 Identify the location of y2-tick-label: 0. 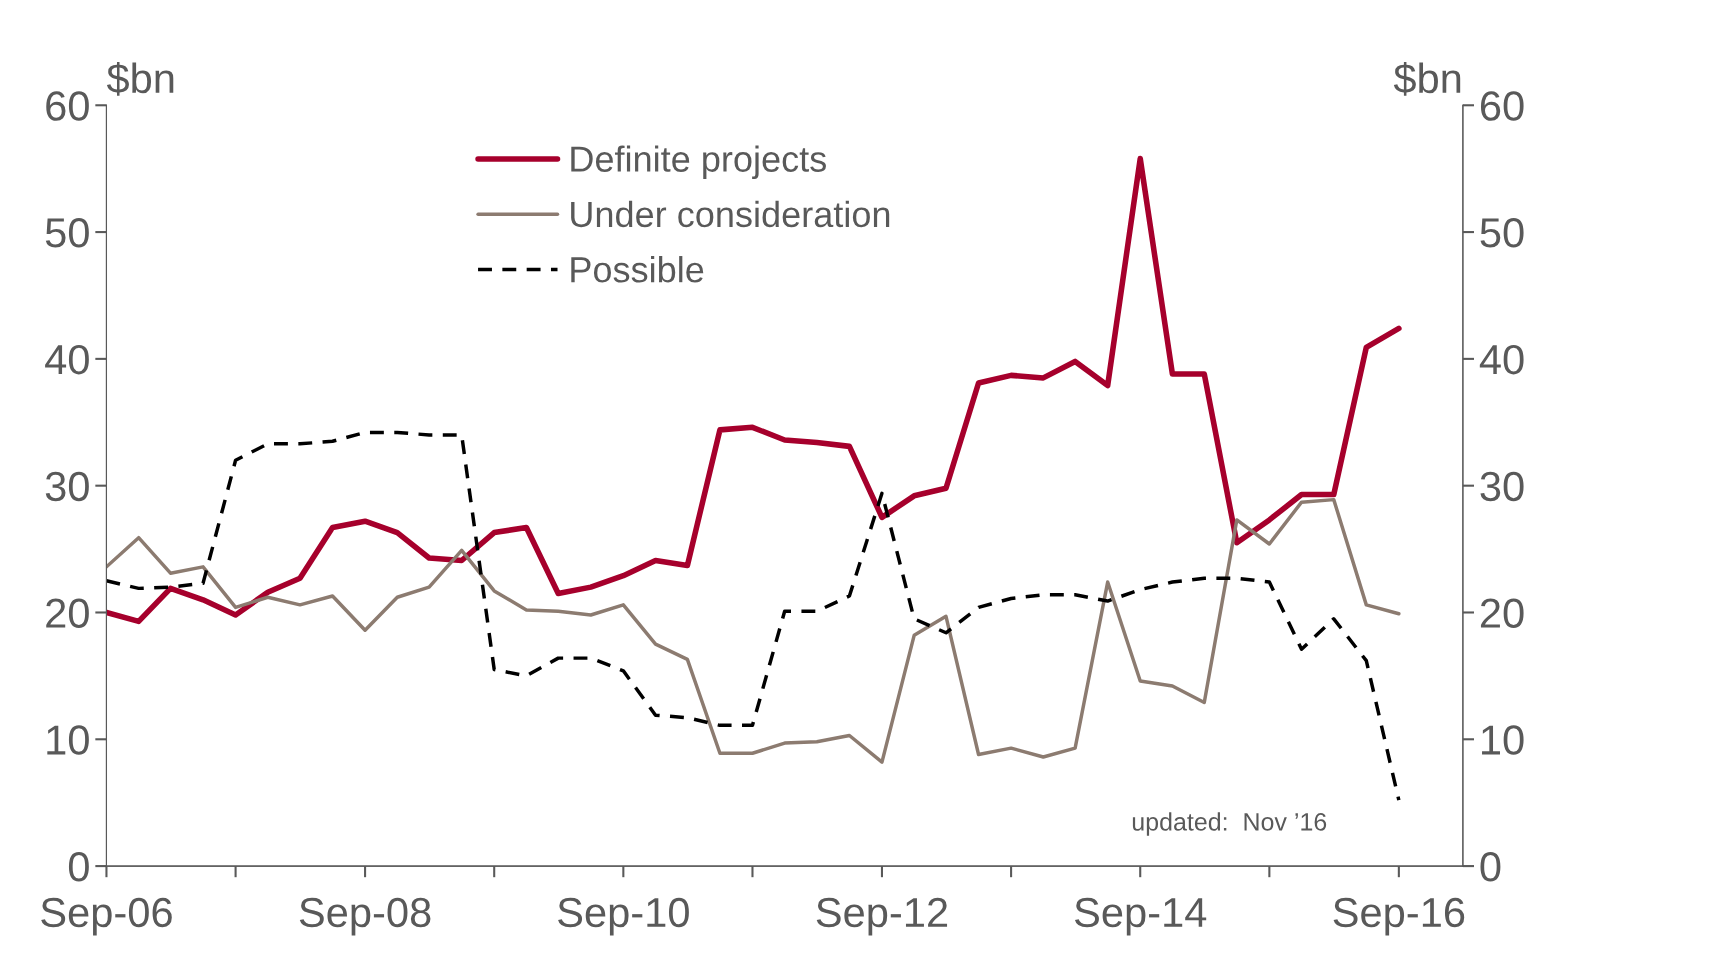
(1490, 867).